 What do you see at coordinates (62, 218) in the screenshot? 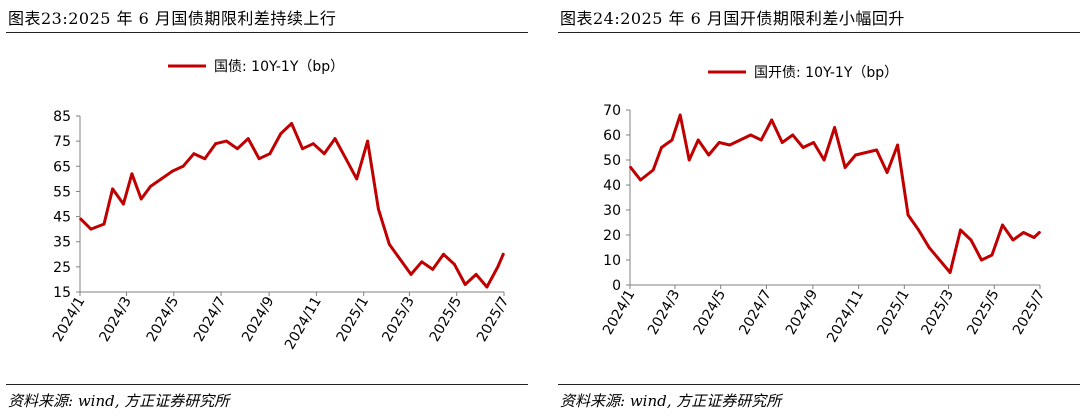
I see `y-tick-label: 45` at bounding box center [62, 218].